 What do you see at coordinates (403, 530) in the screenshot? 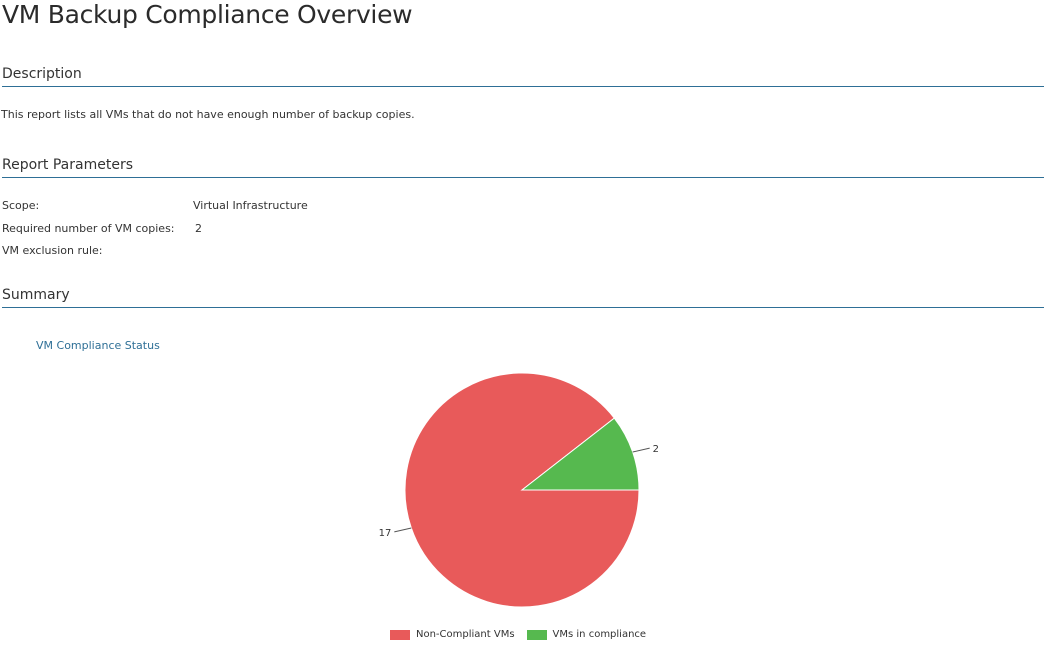
I see `slice-non-compliant-leader-line` at bounding box center [403, 530].